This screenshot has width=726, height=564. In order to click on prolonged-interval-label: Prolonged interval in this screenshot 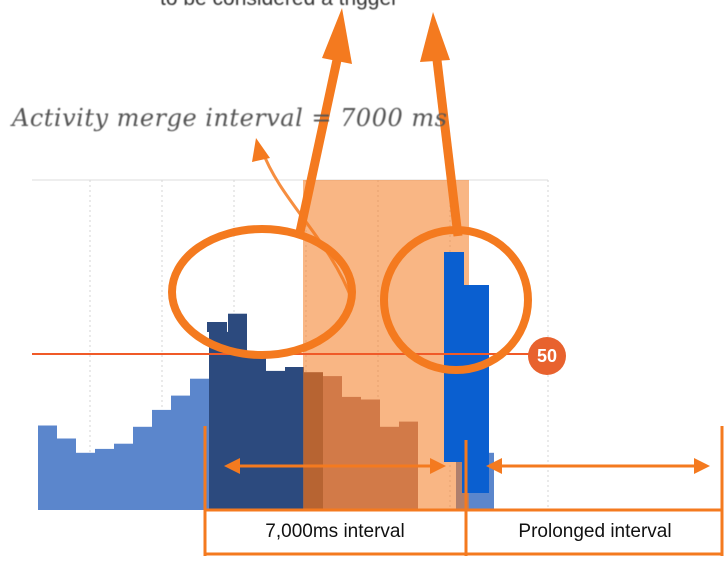, I will do `click(595, 531)`.